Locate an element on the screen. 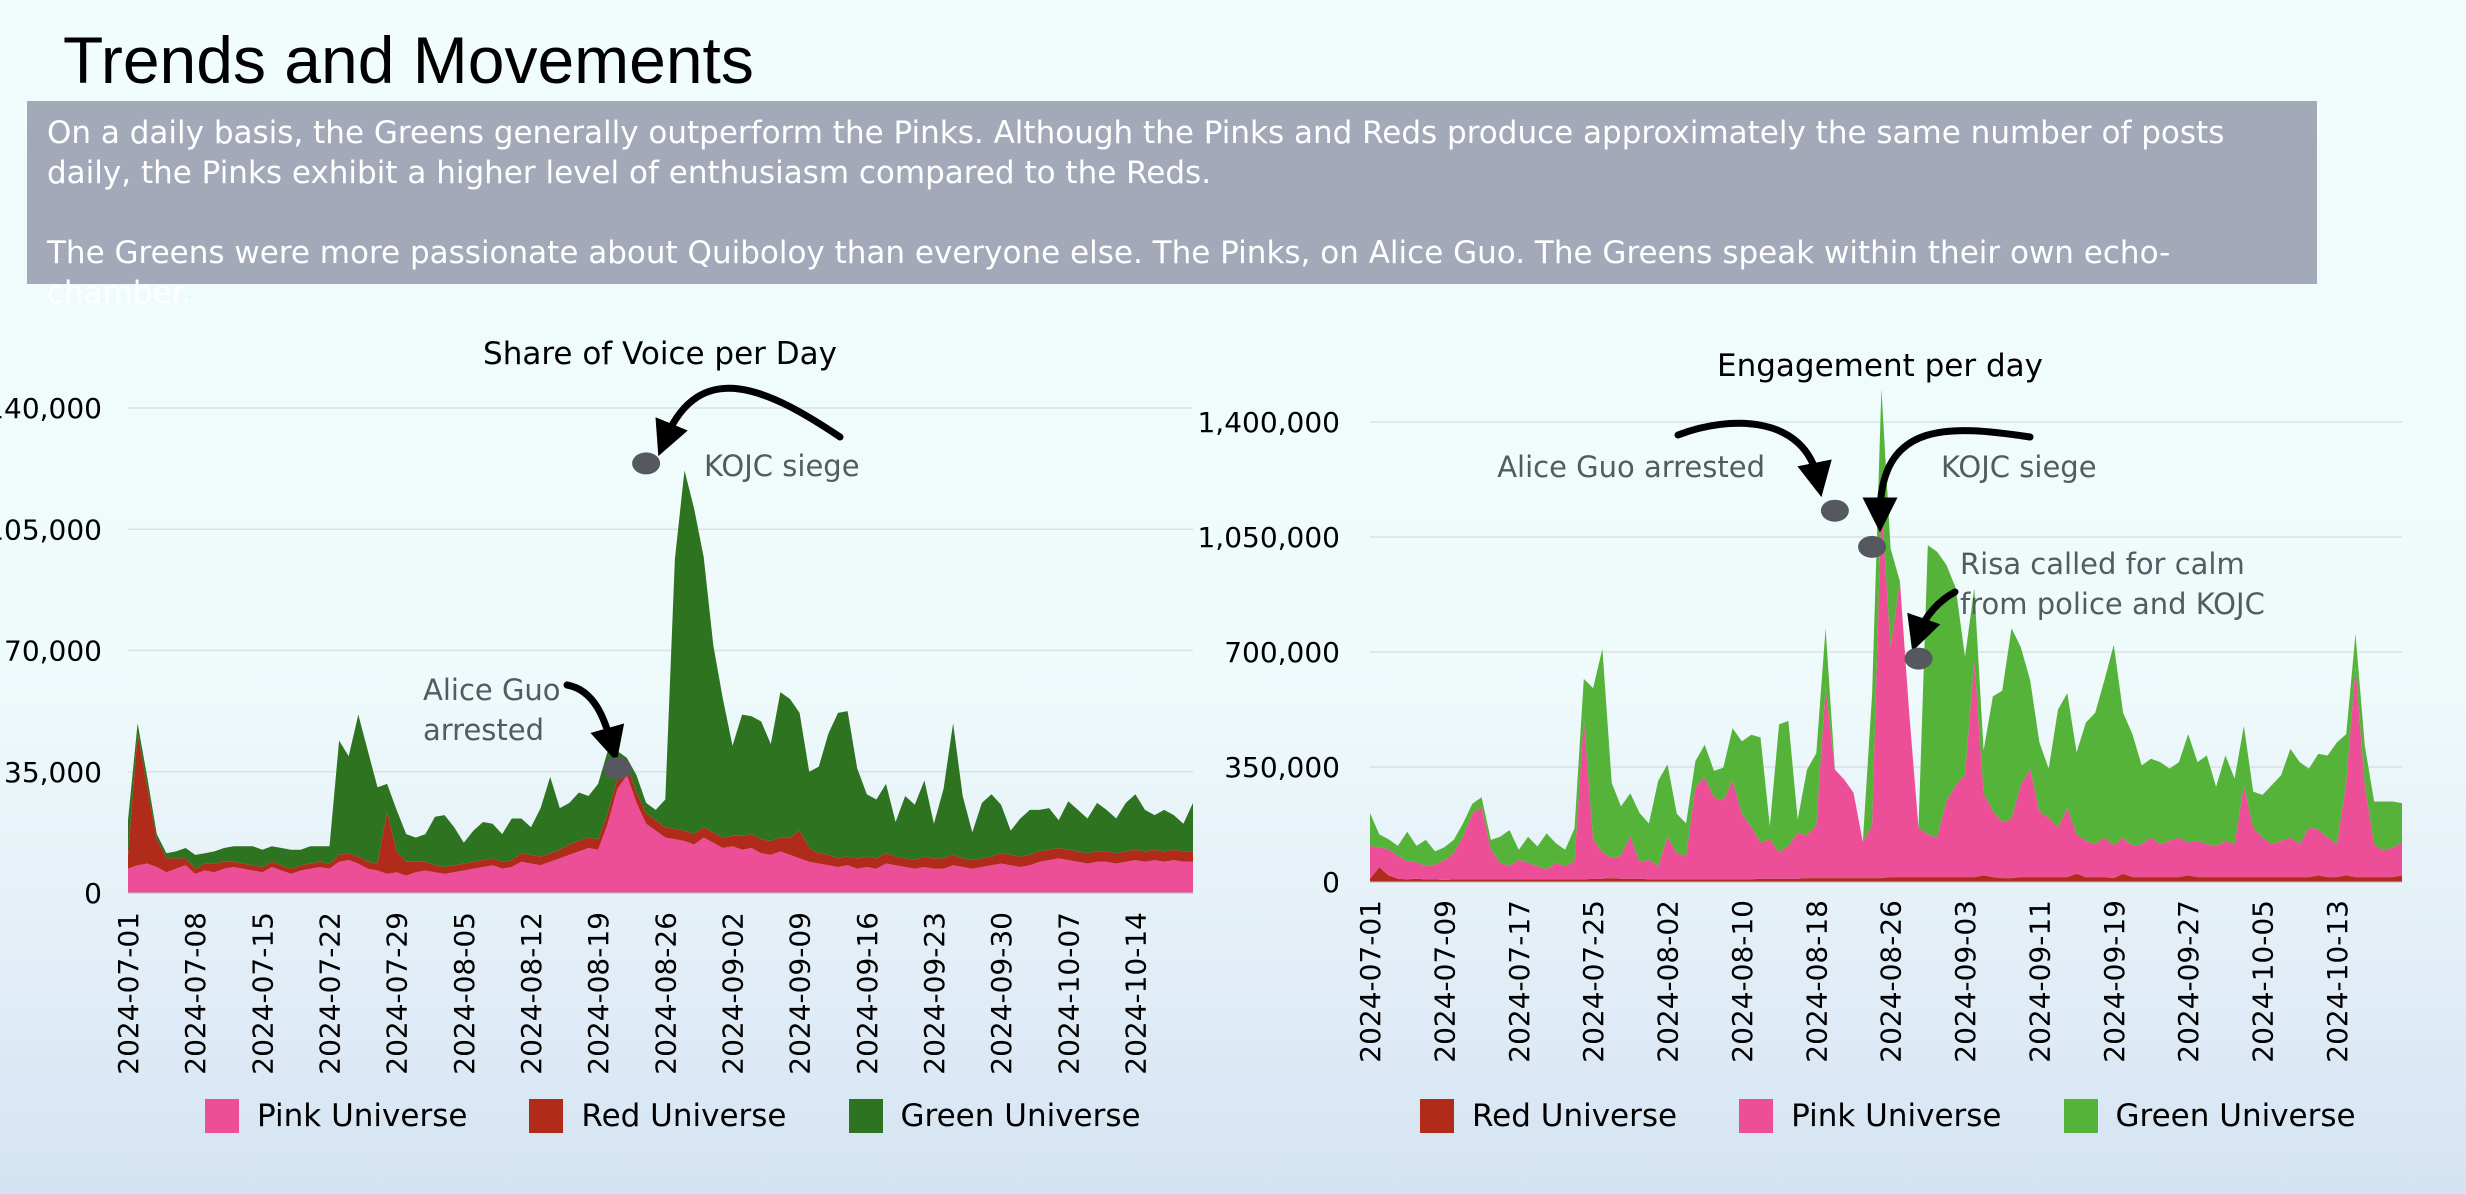  x-tick-label: 2024-07-09 is located at coordinates (1444, 981).